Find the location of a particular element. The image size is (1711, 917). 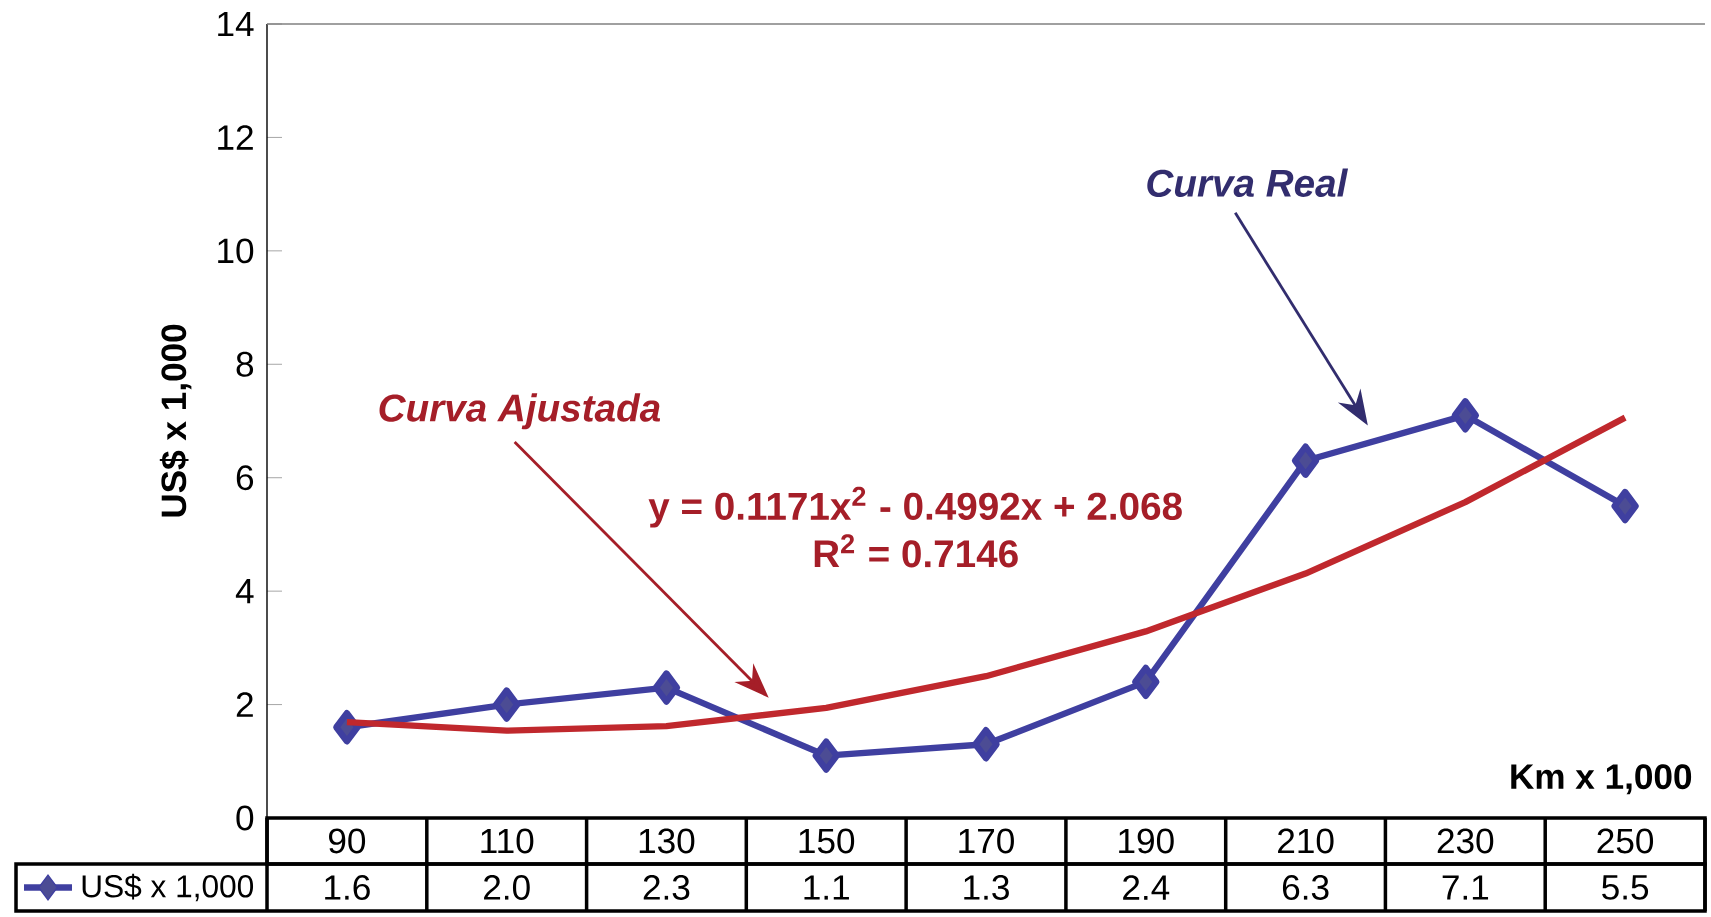

data-label: 5.5 is located at coordinates (1625, 887).